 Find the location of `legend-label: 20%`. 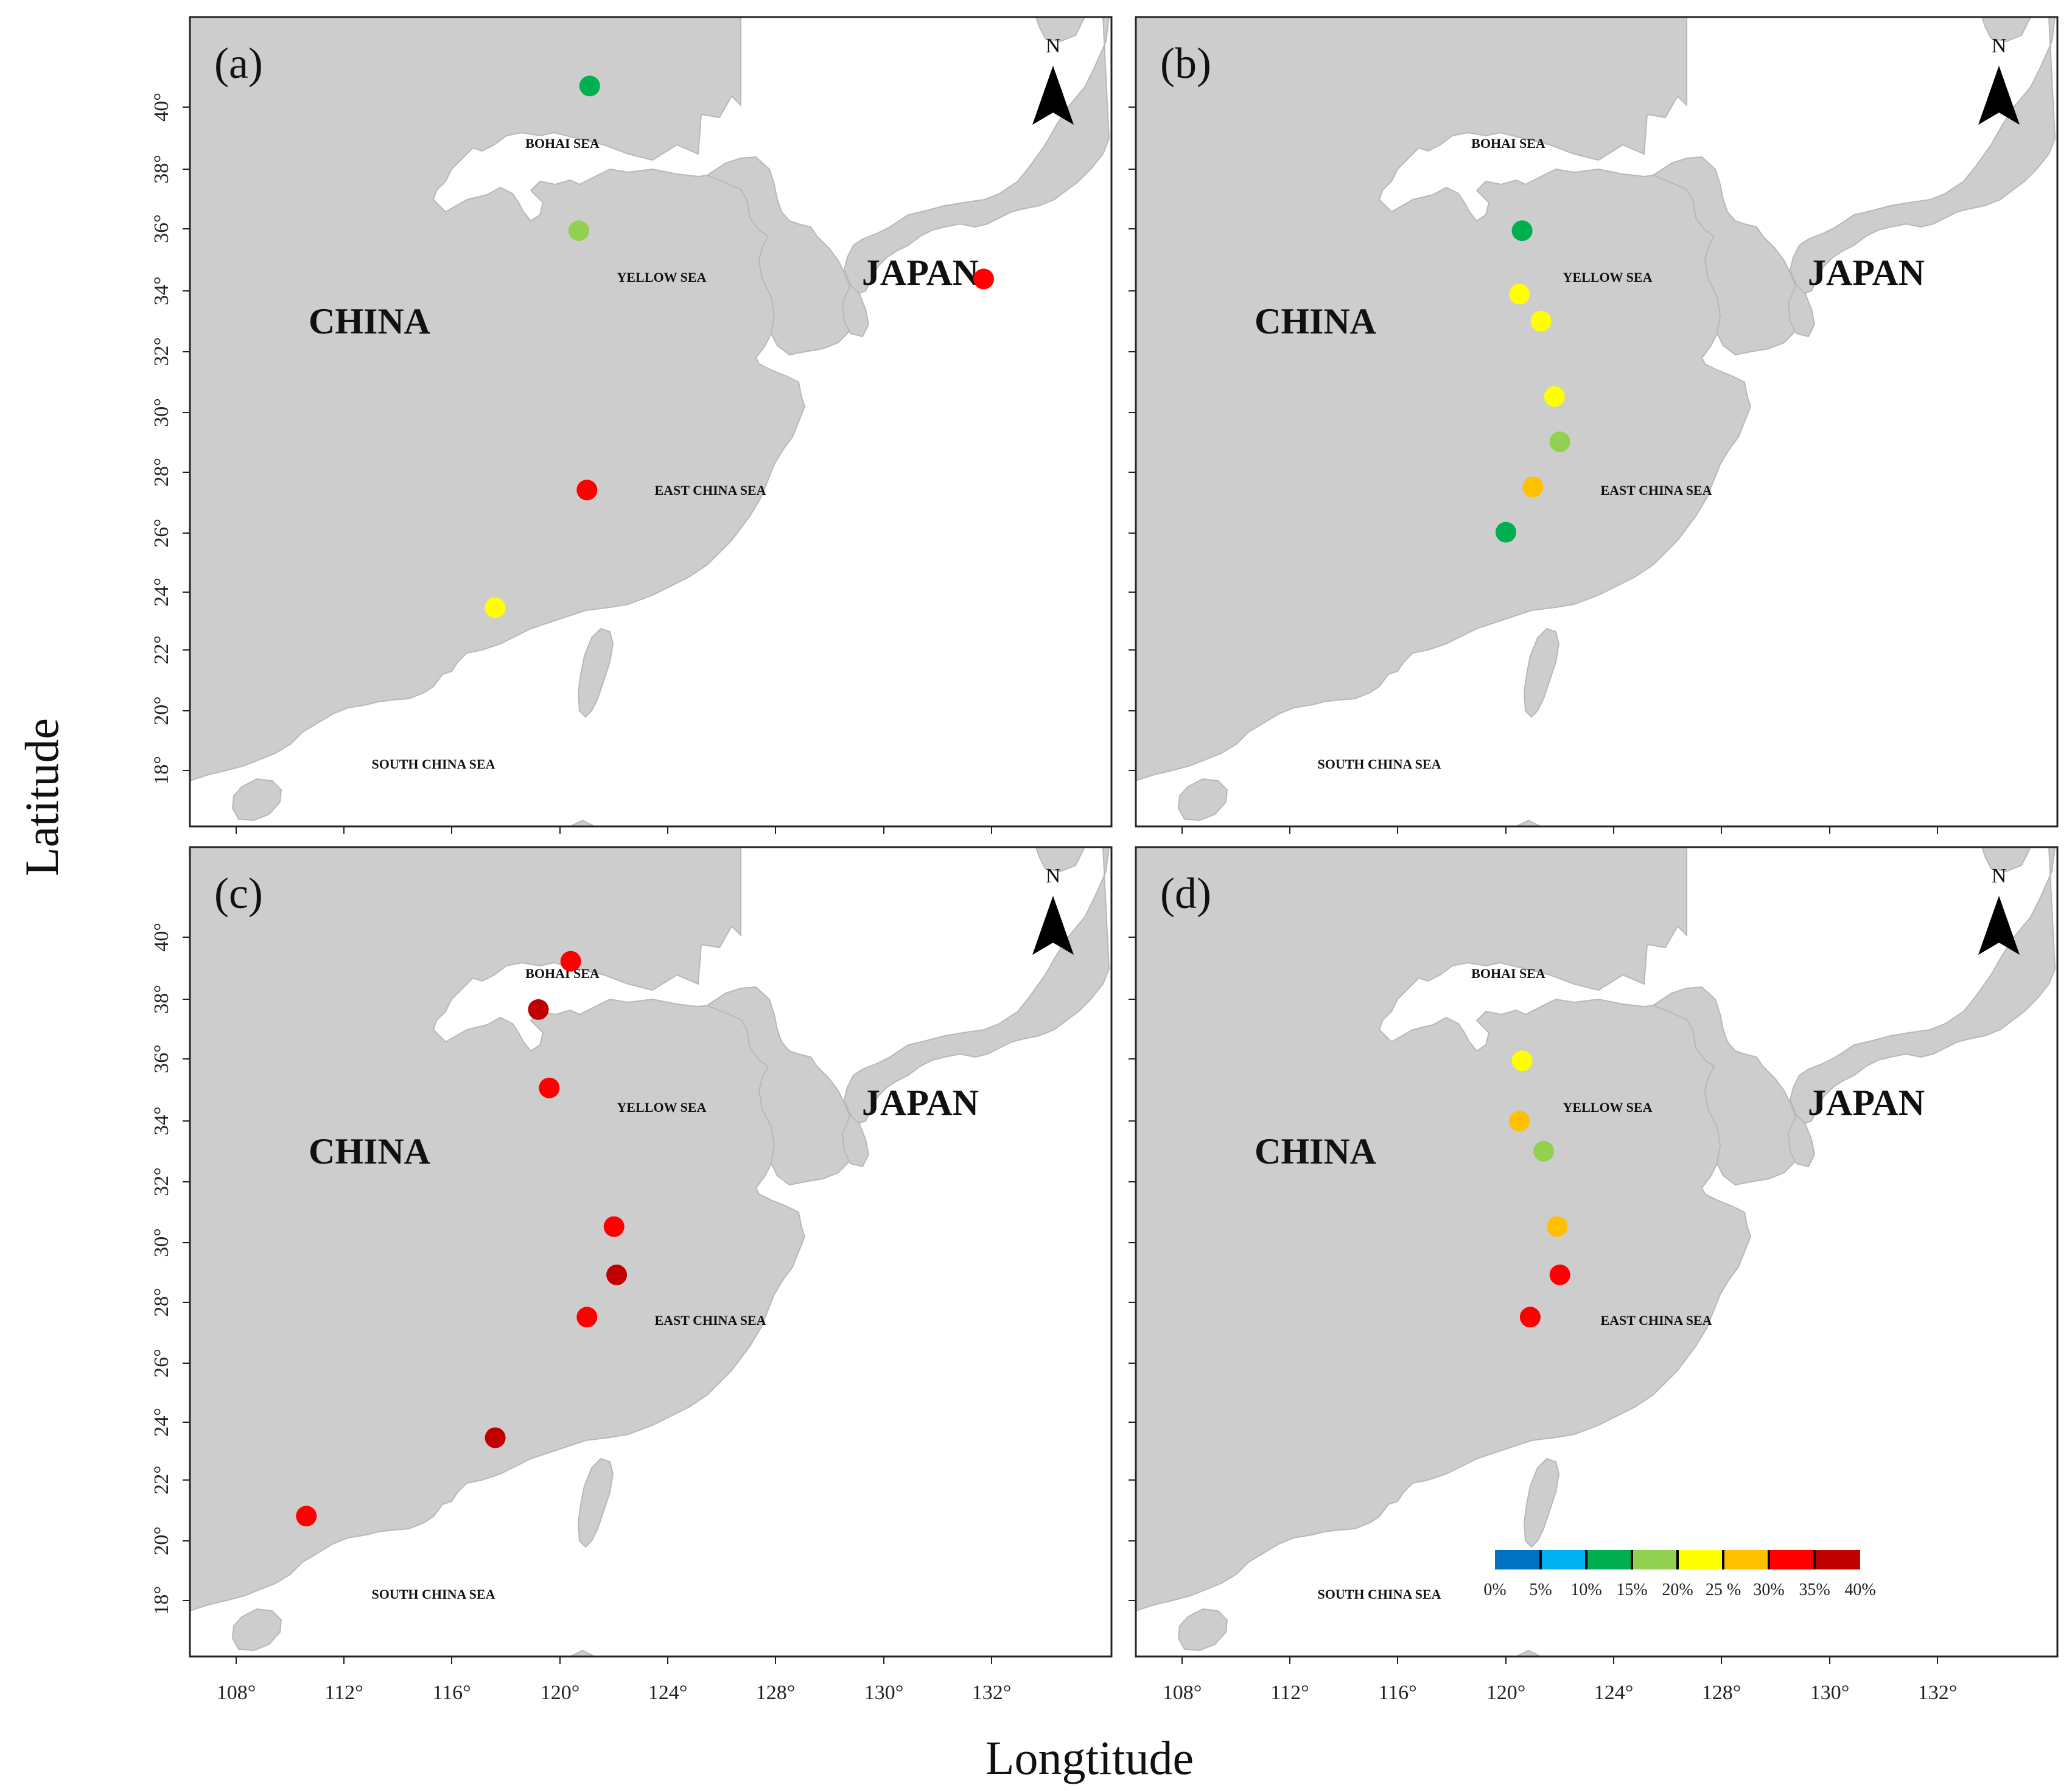

legend-label: 20% is located at coordinates (1677, 1589).